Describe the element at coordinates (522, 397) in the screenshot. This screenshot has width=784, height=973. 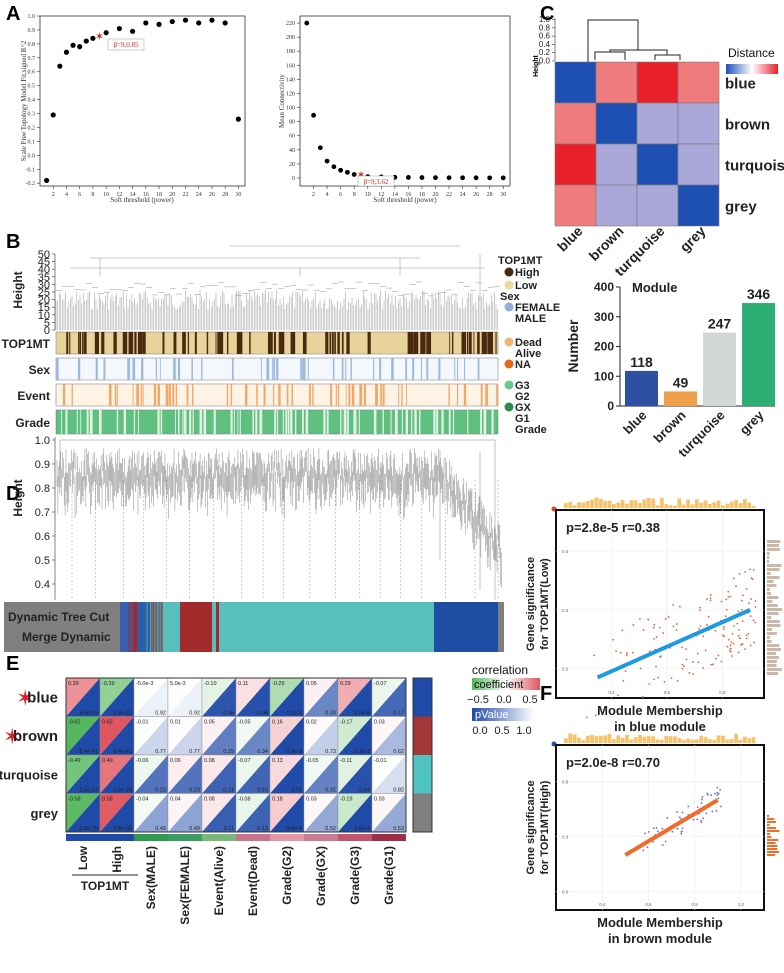
I see `legend-G2: G2` at that location.